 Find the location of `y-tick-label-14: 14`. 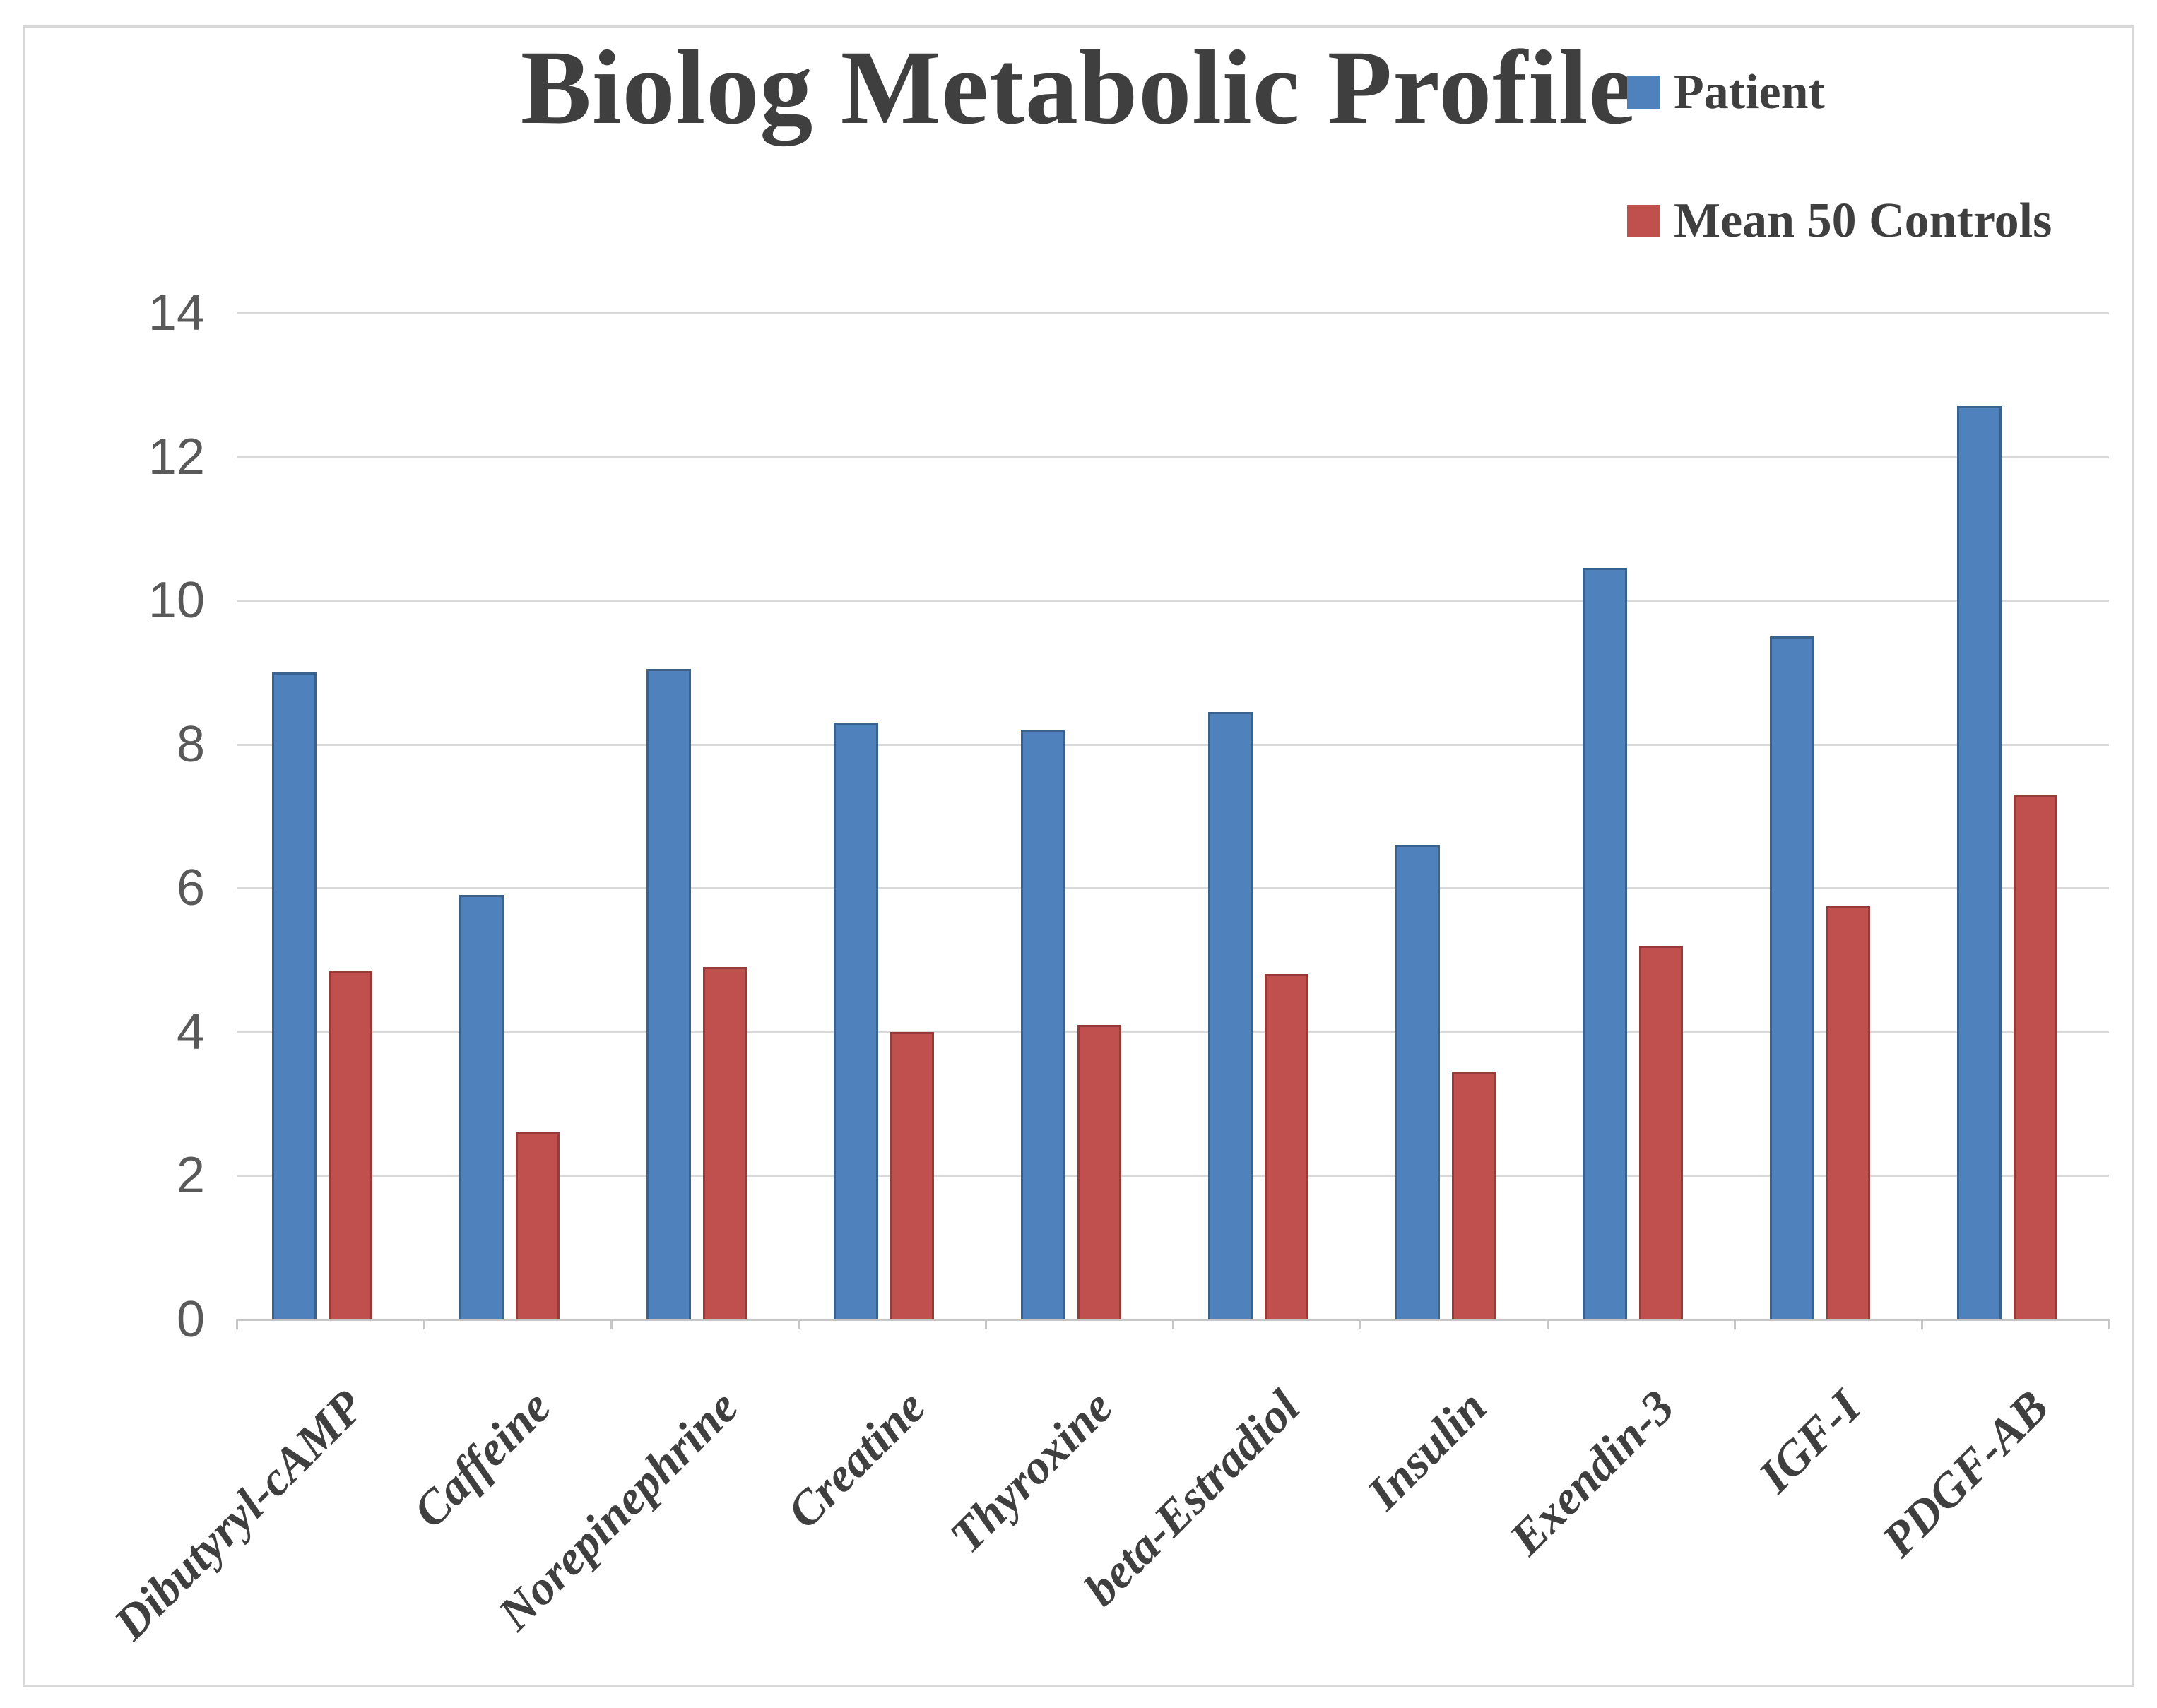

y-tick-label-14: 14 is located at coordinates (176, 313).